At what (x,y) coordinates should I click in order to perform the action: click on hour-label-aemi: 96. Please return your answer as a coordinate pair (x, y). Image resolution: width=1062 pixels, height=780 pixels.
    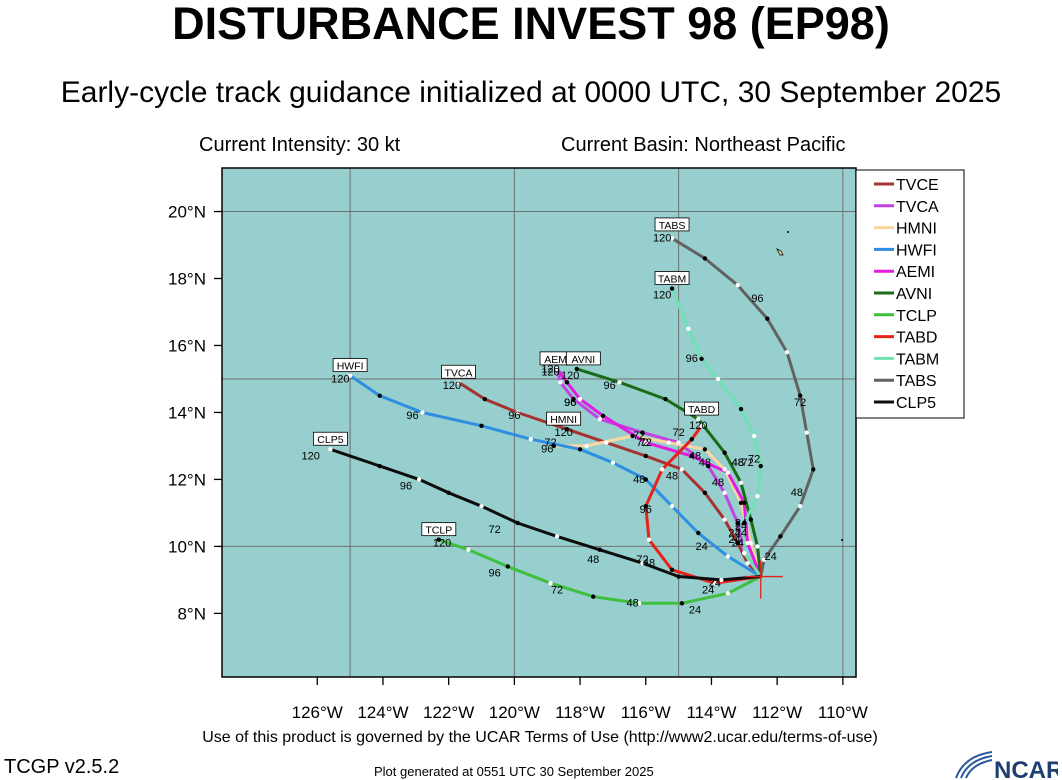
    Looking at the image, I should click on (570, 403).